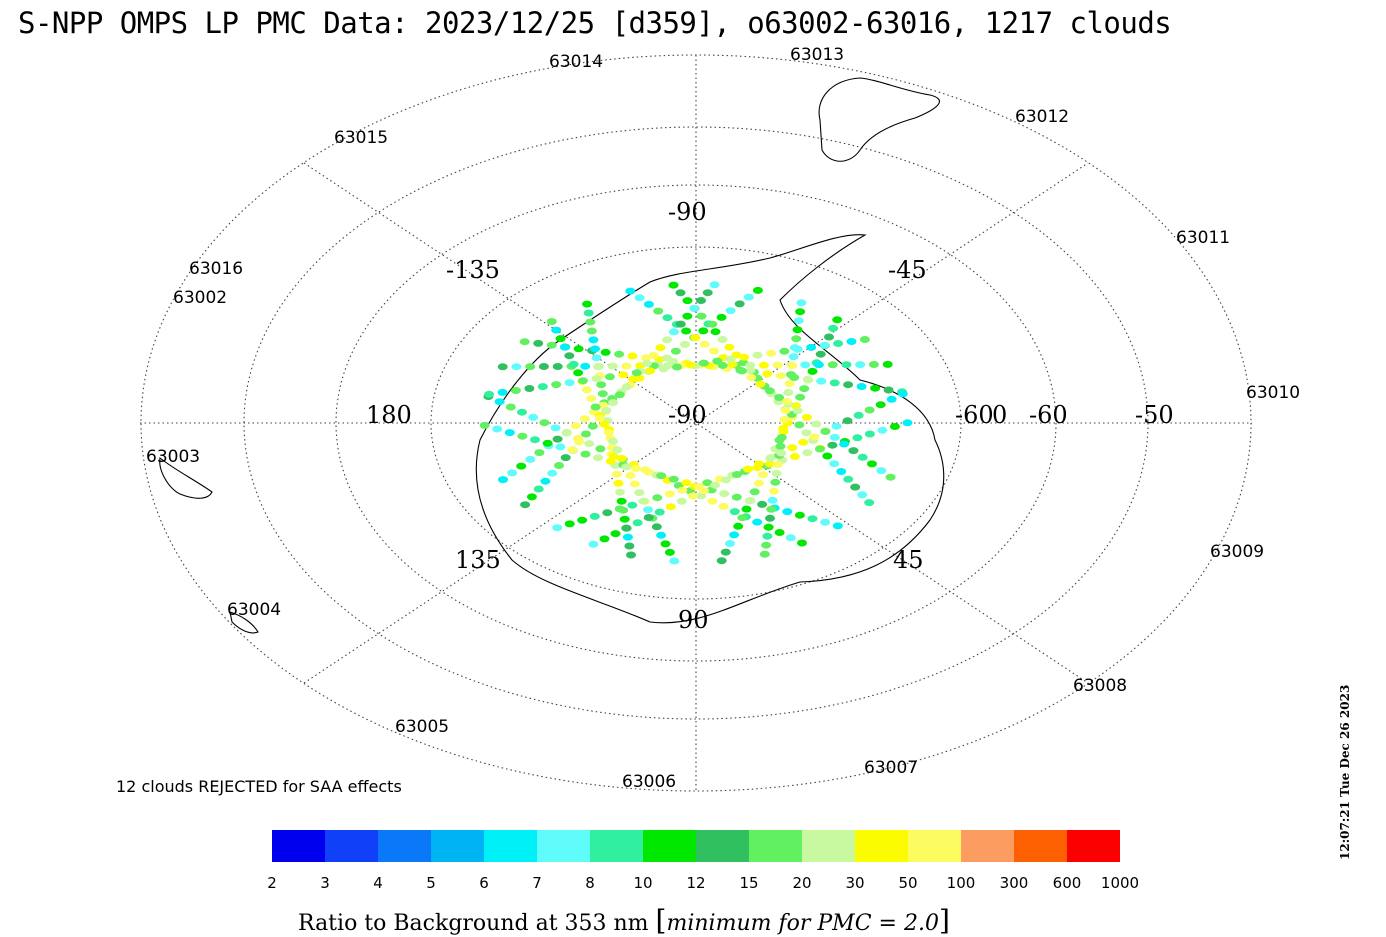  What do you see at coordinates (693, 884) in the screenshot?
I see `colorbar-tick-labels: 2 3 4 5 6 7 8 10 12 15 20 30 50 100 300 600 1000` at bounding box center [693, 884].